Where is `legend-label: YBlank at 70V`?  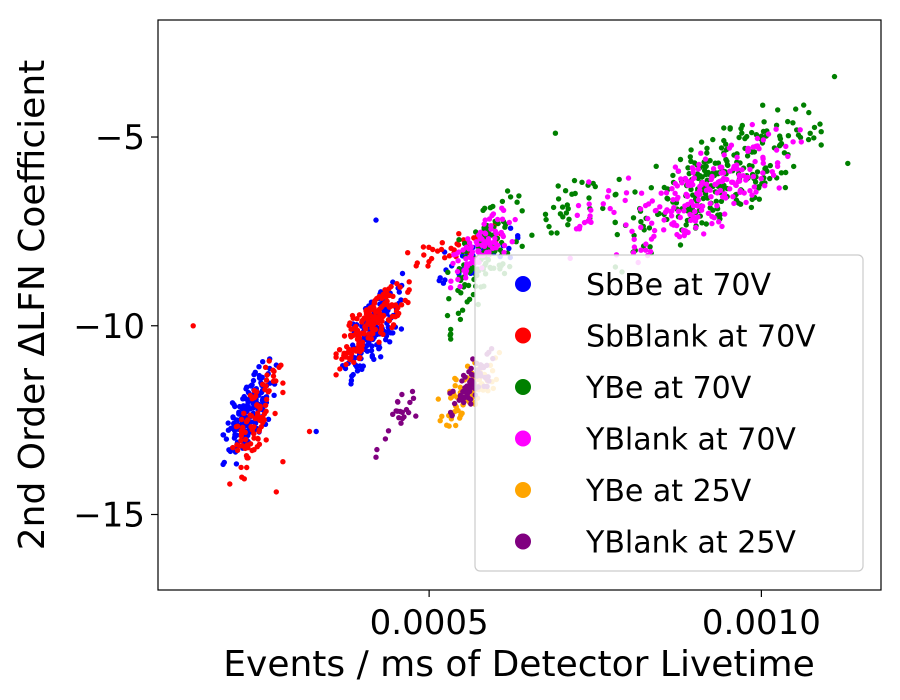
legend-label: YBlank at 70V is located at coordinates (690, 440).